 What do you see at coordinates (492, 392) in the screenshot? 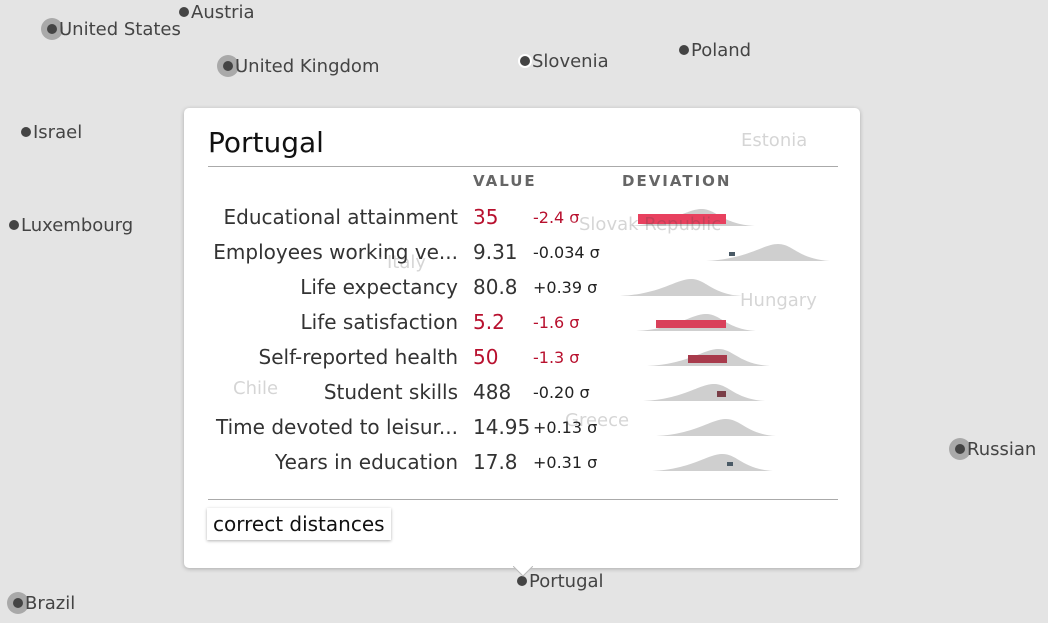
I see `row-value: 488` at bounding box center [492, 392].